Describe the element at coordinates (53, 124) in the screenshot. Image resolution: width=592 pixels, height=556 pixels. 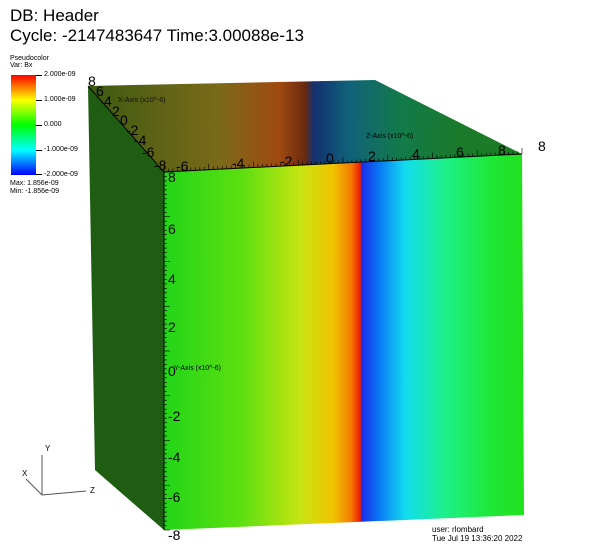
I see `colorbar-tick-label: 0.000` at that location.